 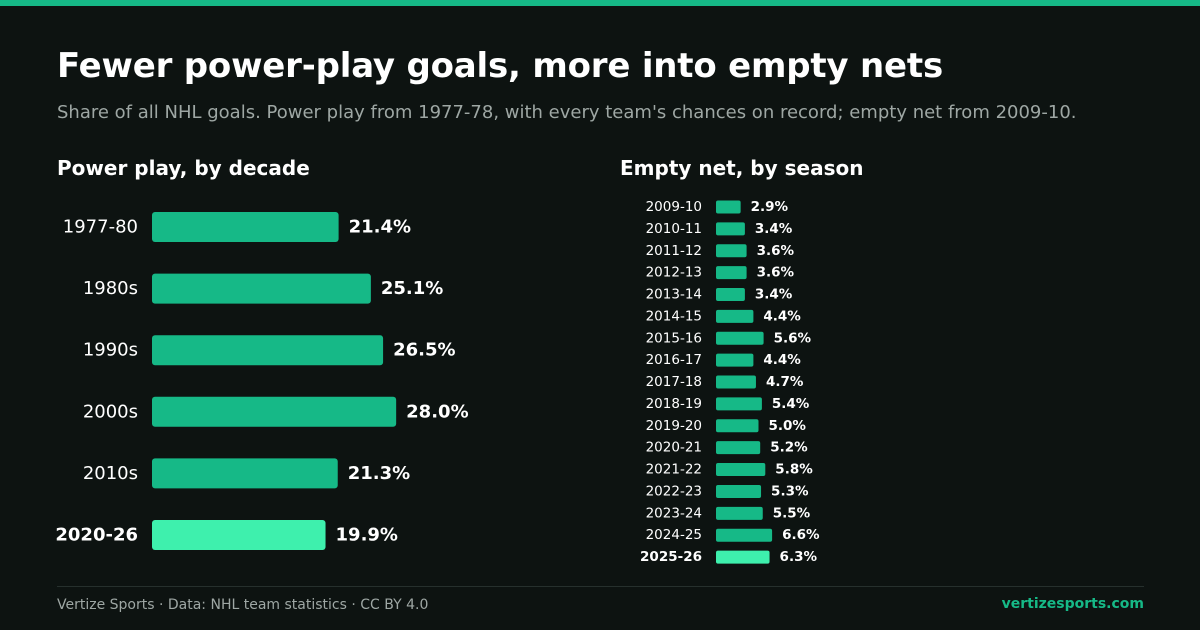 I want to click on empty-net-value-label: 6.3%, so click(x=799, y=557).